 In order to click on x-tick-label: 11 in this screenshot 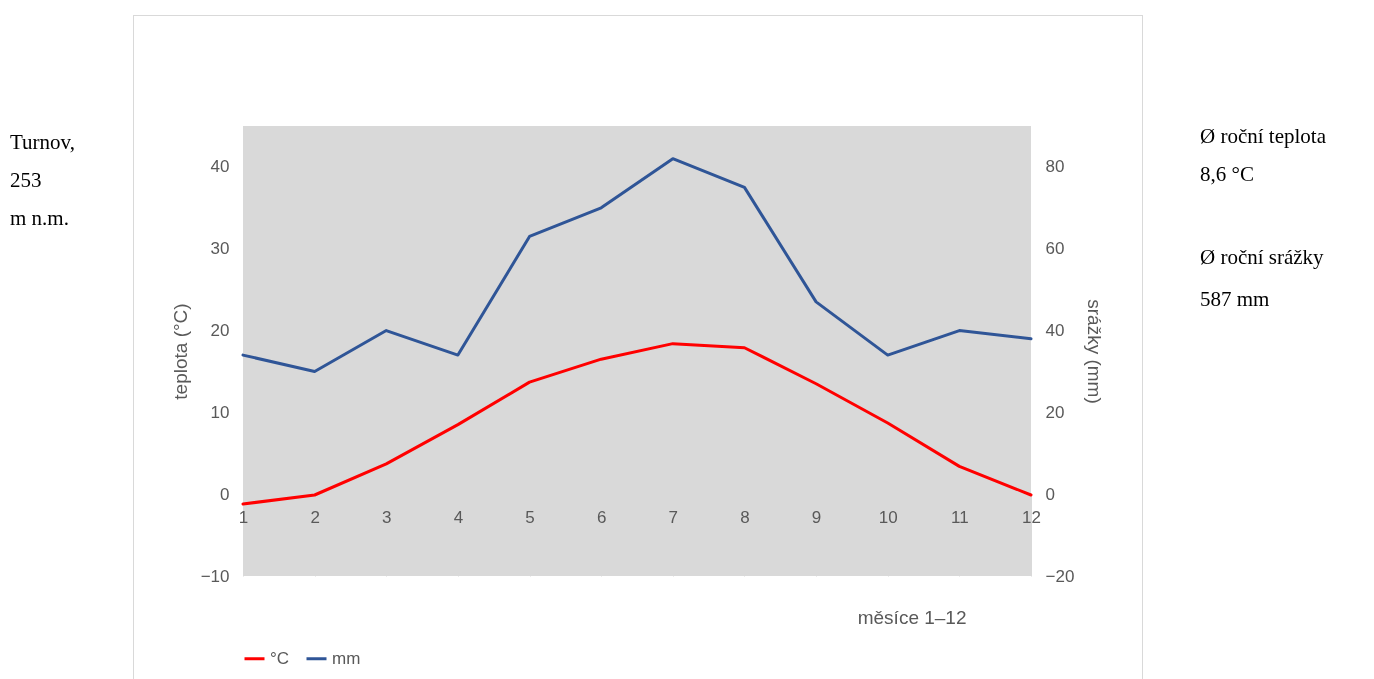, I will do `click(960, 517)`.